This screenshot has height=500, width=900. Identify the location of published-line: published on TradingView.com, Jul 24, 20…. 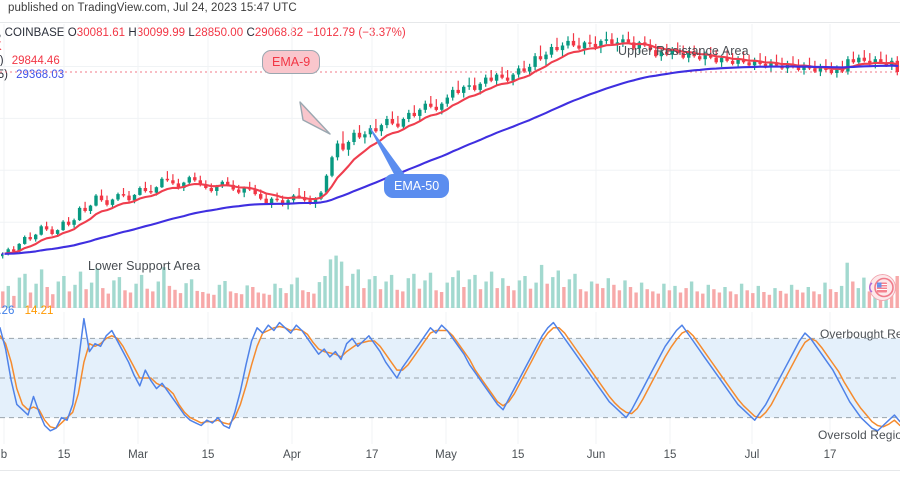
(152, 8).